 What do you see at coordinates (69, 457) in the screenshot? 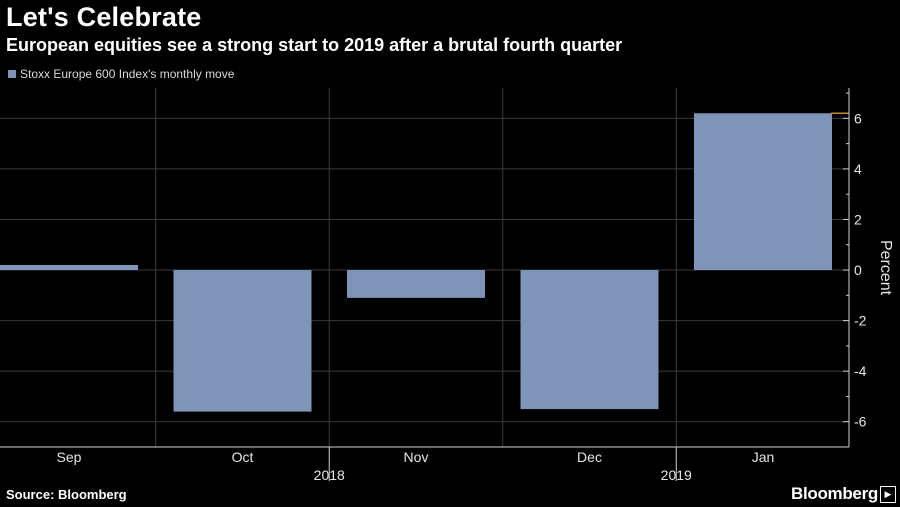
I see `x-tick-label-sep: Sep` at bounding box center [69, 457].